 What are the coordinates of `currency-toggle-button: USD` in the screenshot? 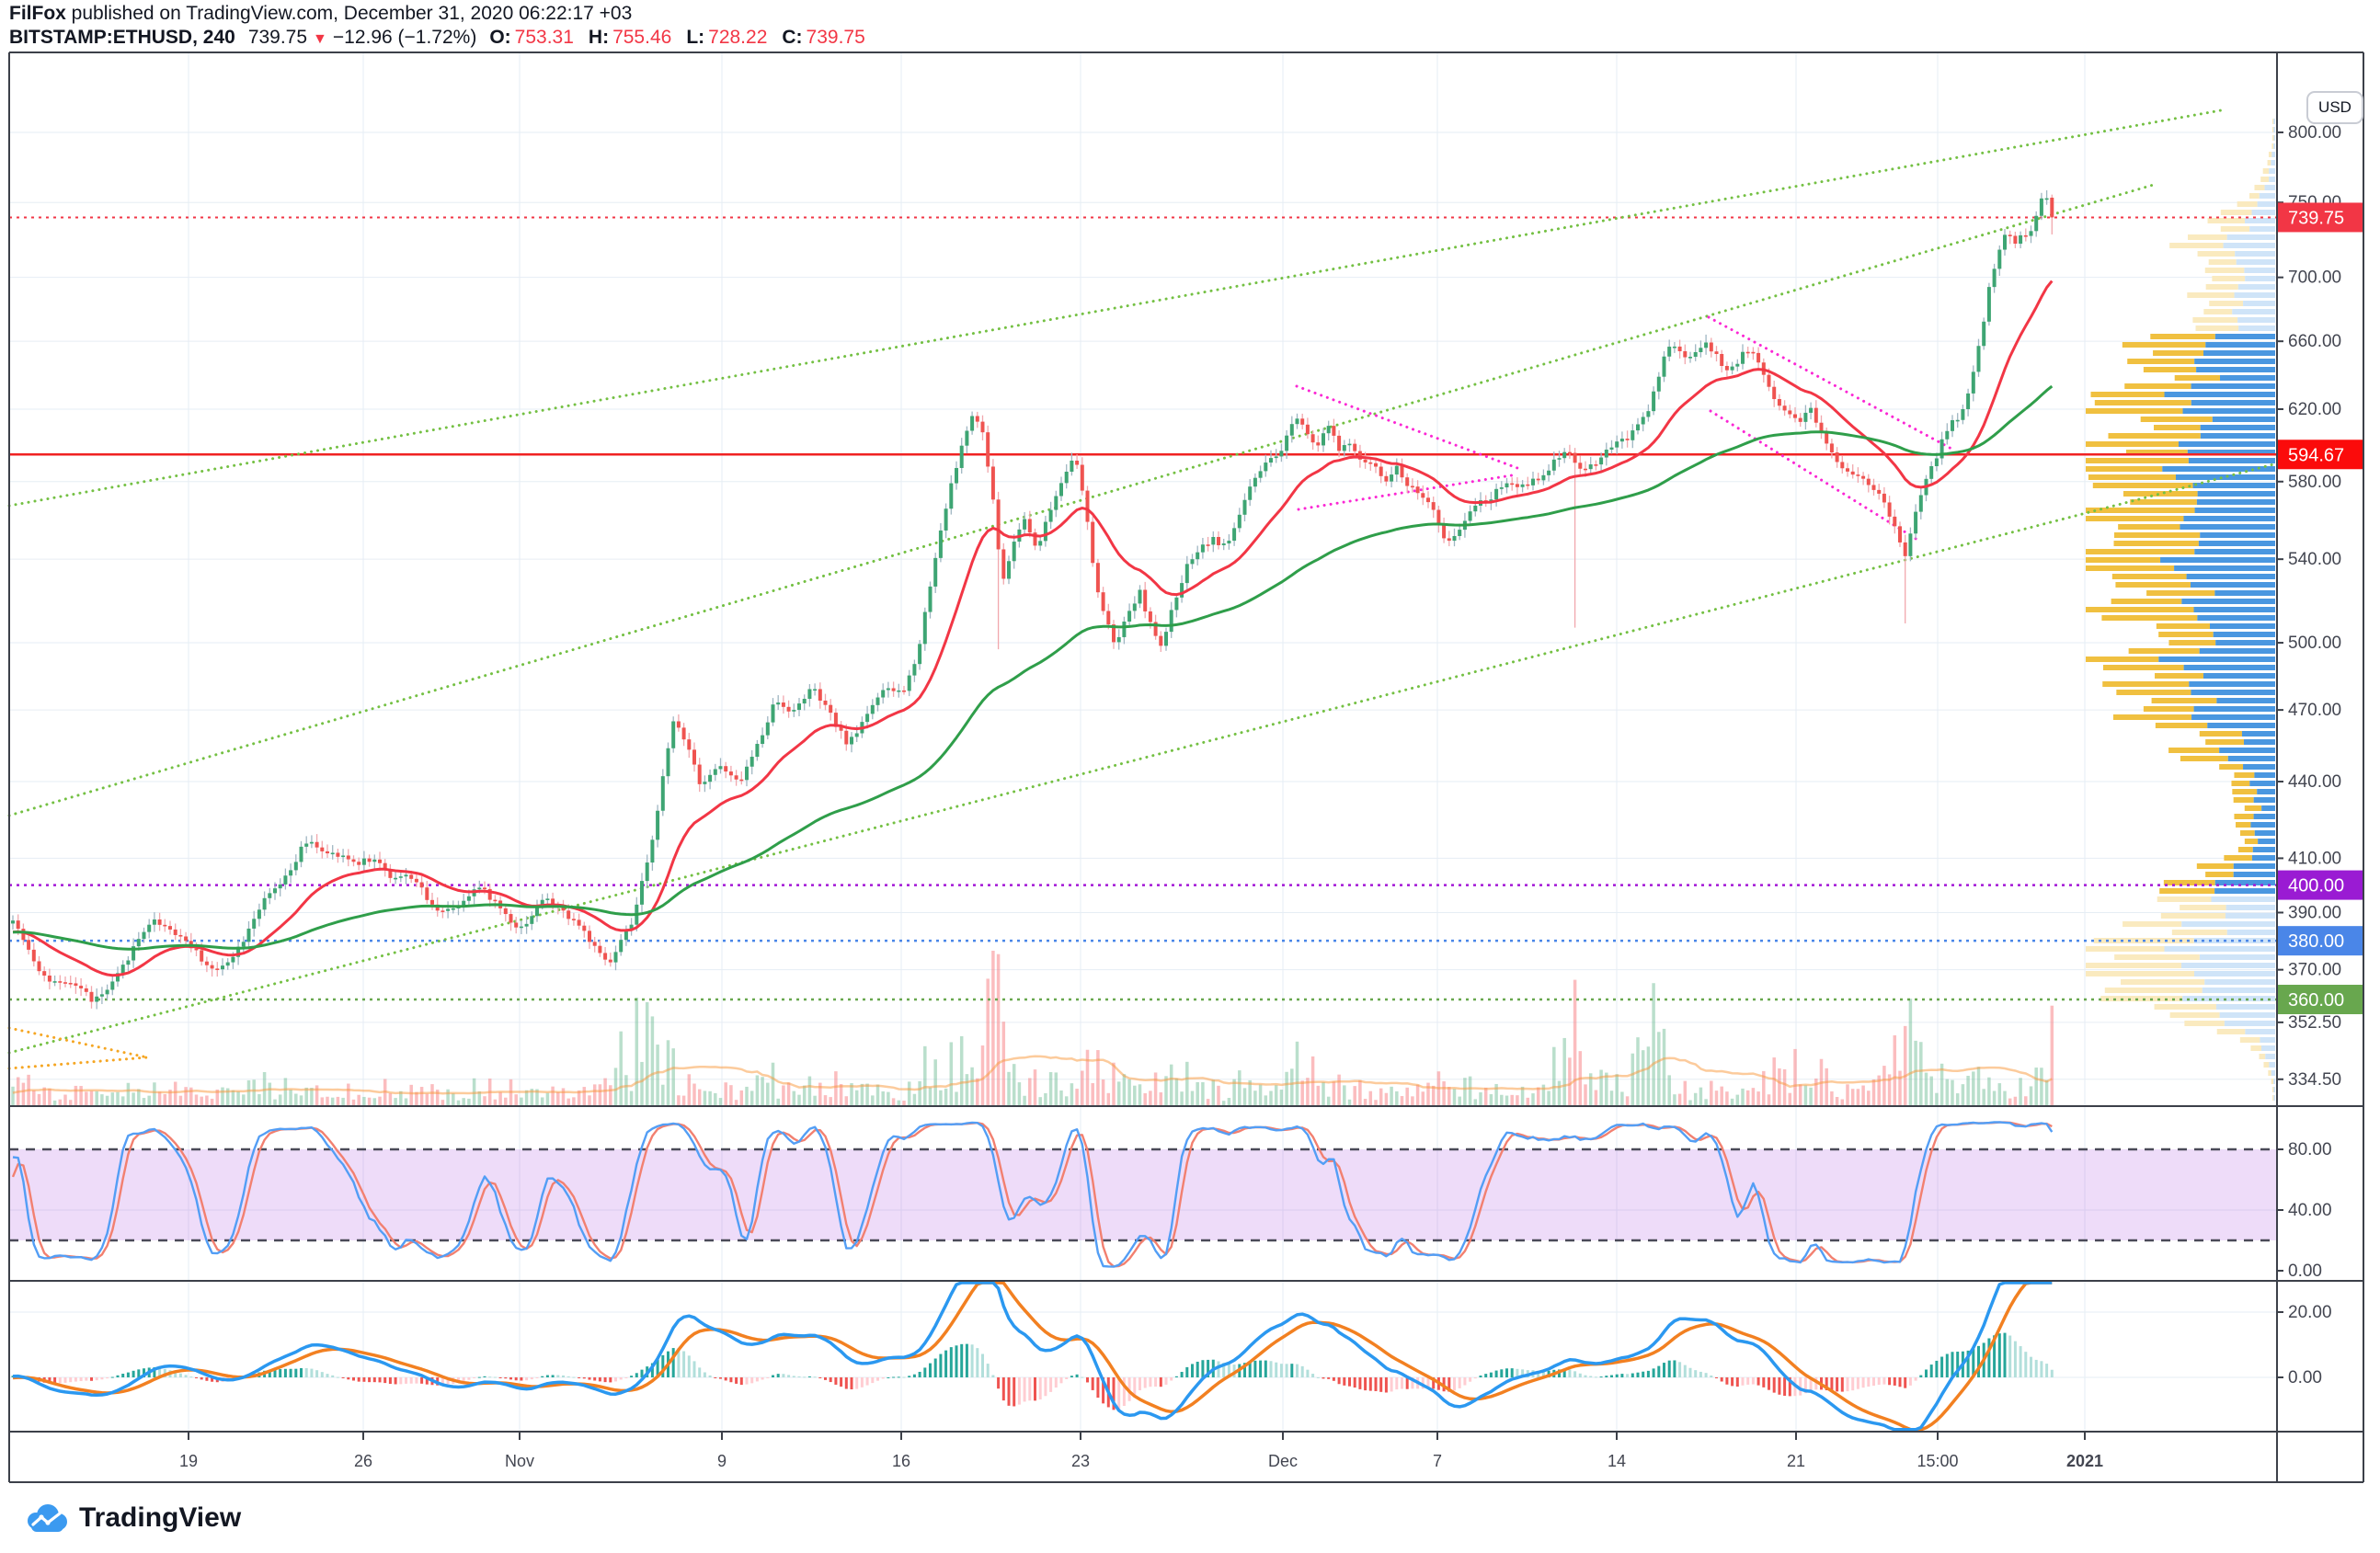 It's located at (2334, 107).